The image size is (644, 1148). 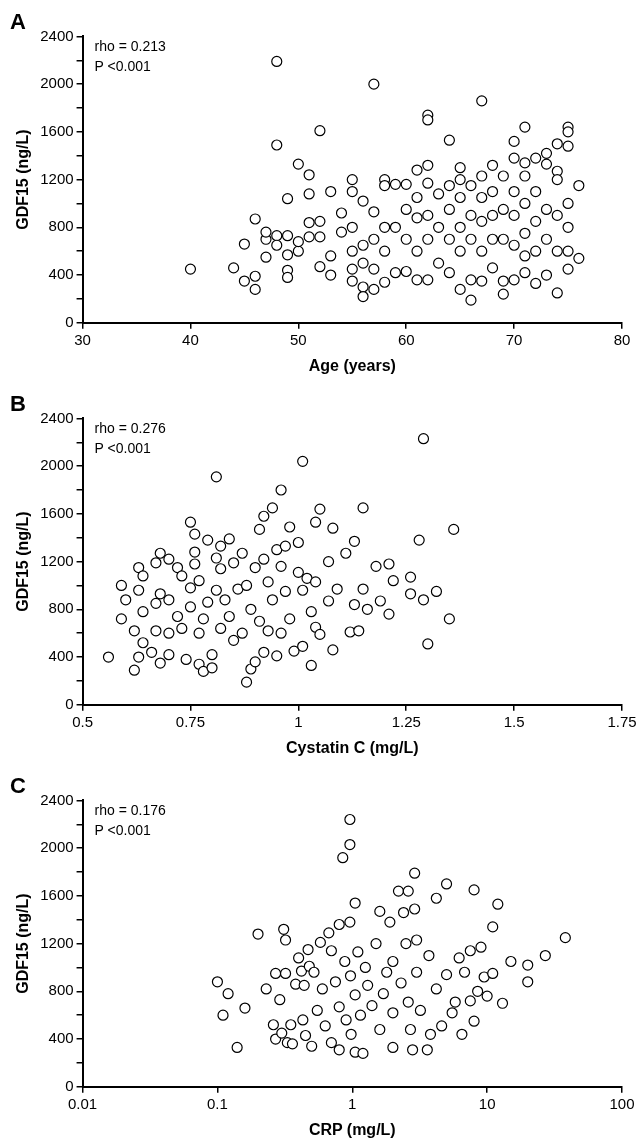 I want to click on x-tick-label: 70, so click(x=514, y=339).